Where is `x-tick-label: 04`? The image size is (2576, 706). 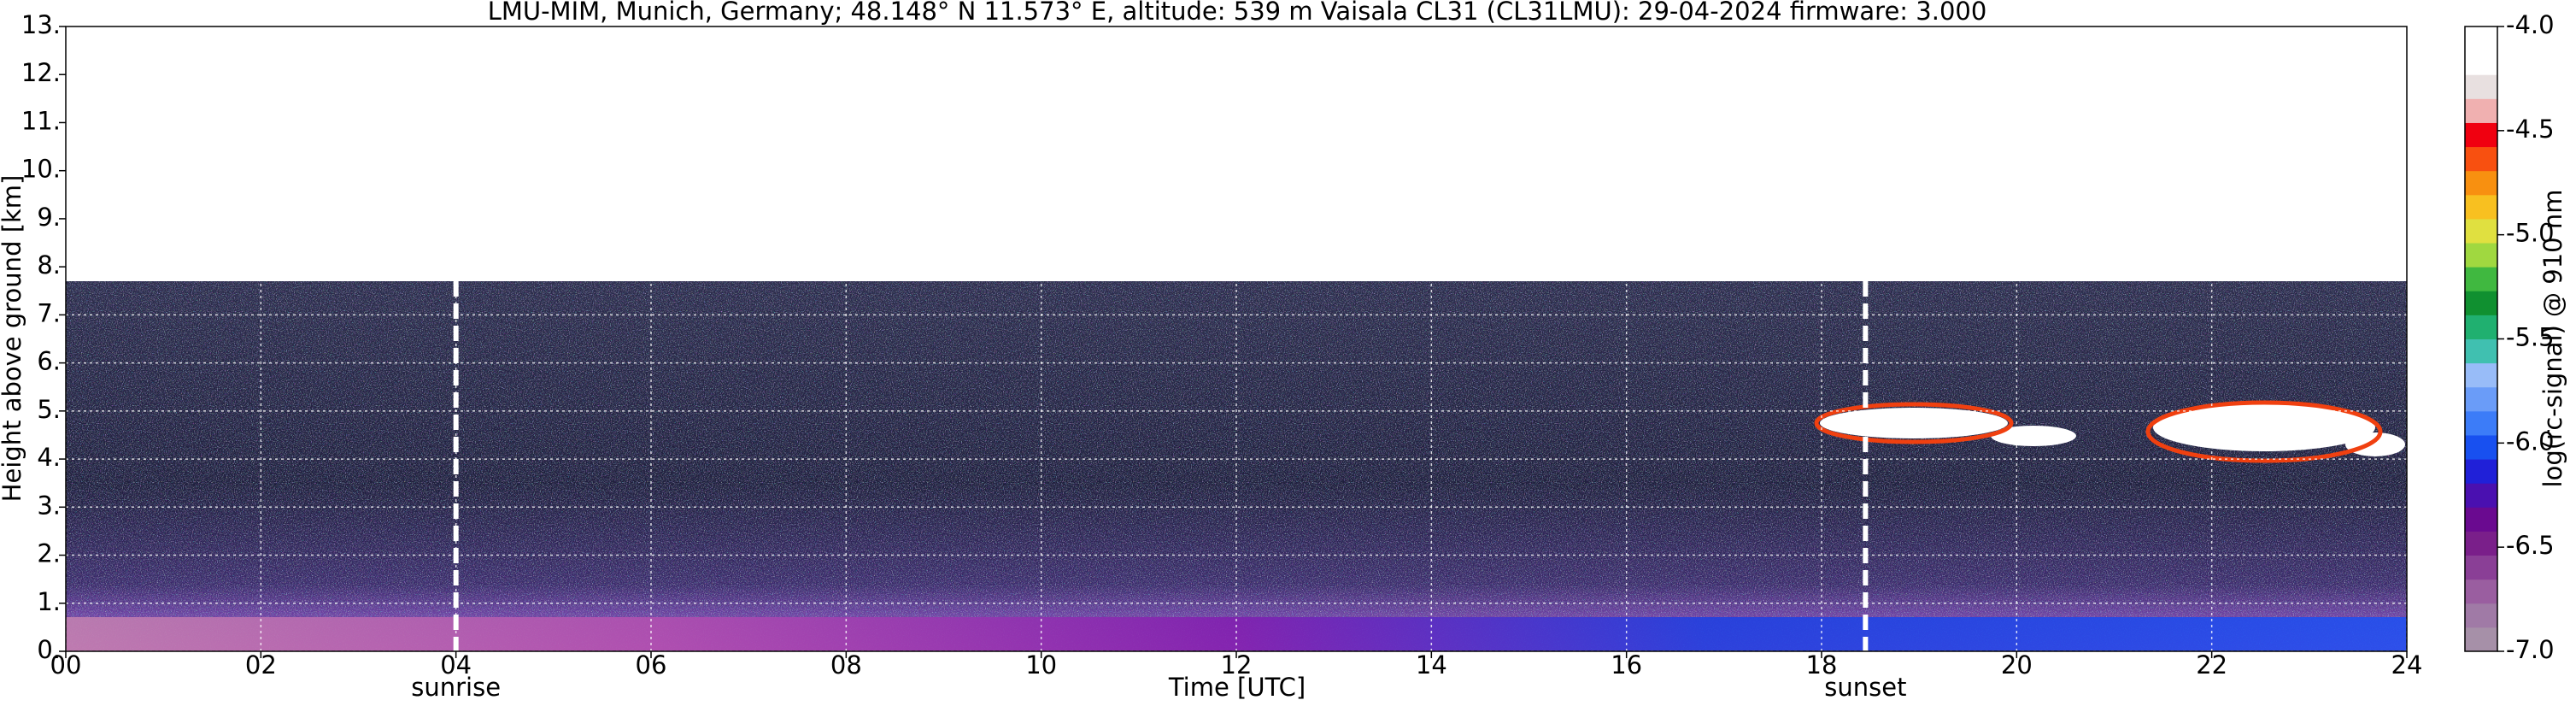 x-tick-label: 04 is located at coordinates (456, 665).